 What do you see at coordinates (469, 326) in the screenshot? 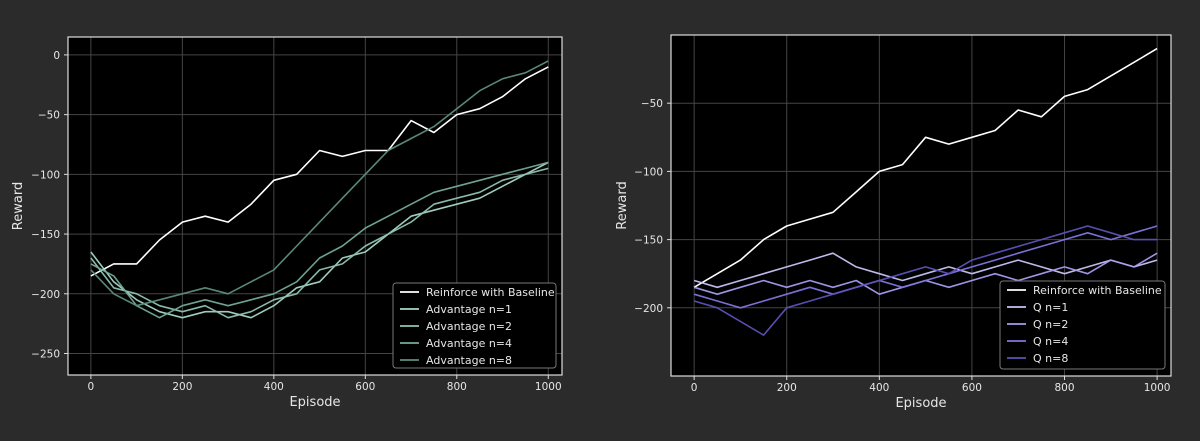
I see `legend-label-3: Advantage n=2` at bounding box center [469, 326].